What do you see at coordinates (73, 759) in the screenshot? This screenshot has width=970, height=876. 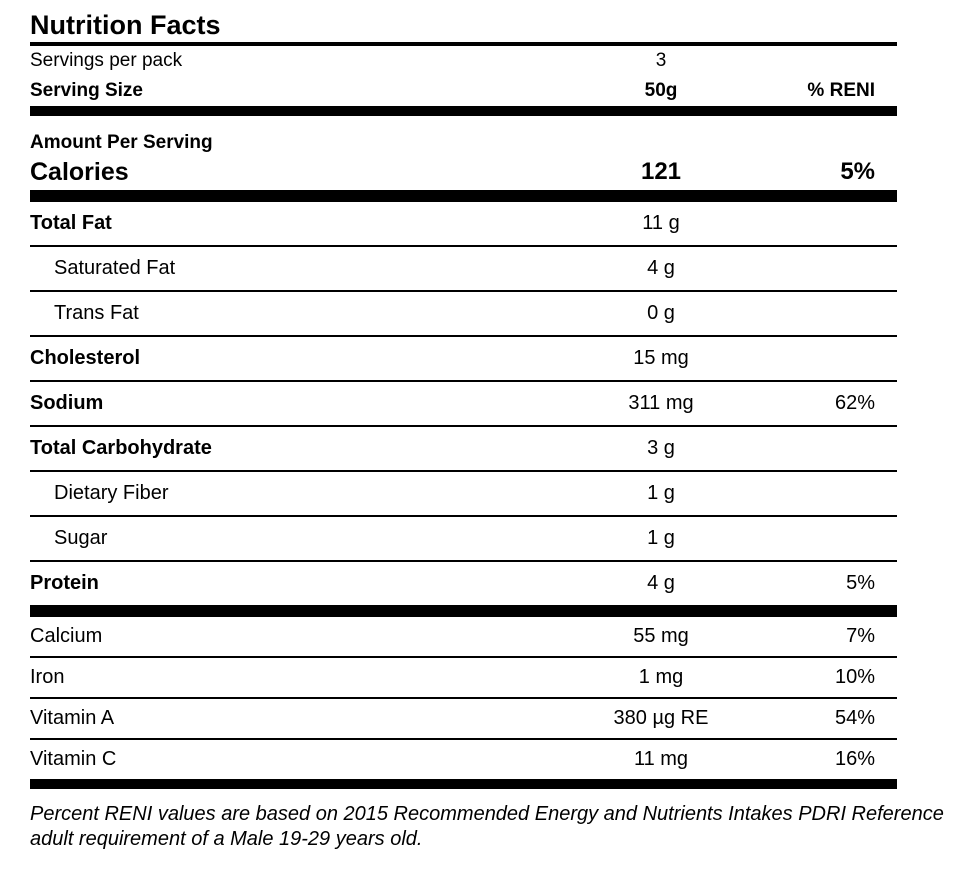 I see `micronutrient-label: Vitamin C` at bounding box center [73, 759].